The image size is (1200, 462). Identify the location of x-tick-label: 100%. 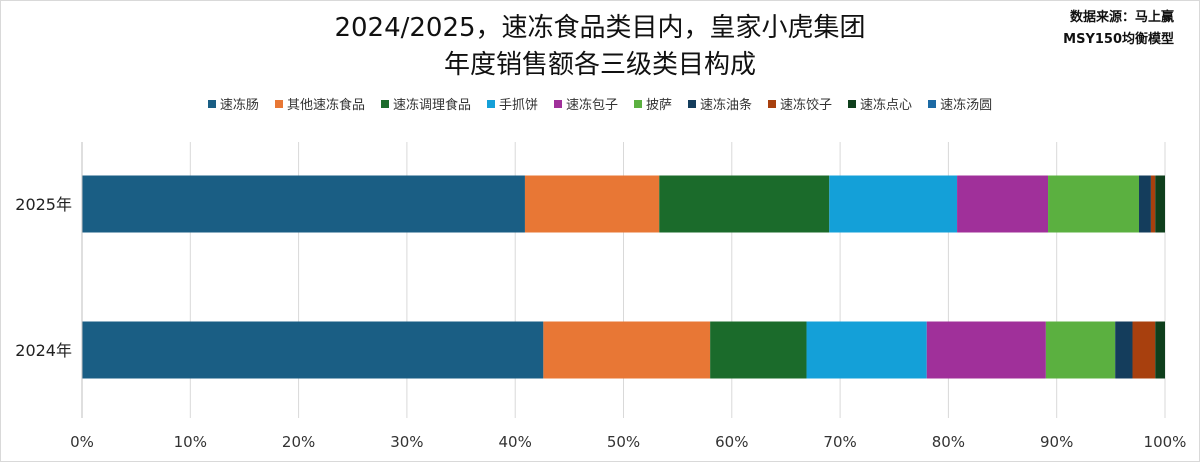
(1165, 442).